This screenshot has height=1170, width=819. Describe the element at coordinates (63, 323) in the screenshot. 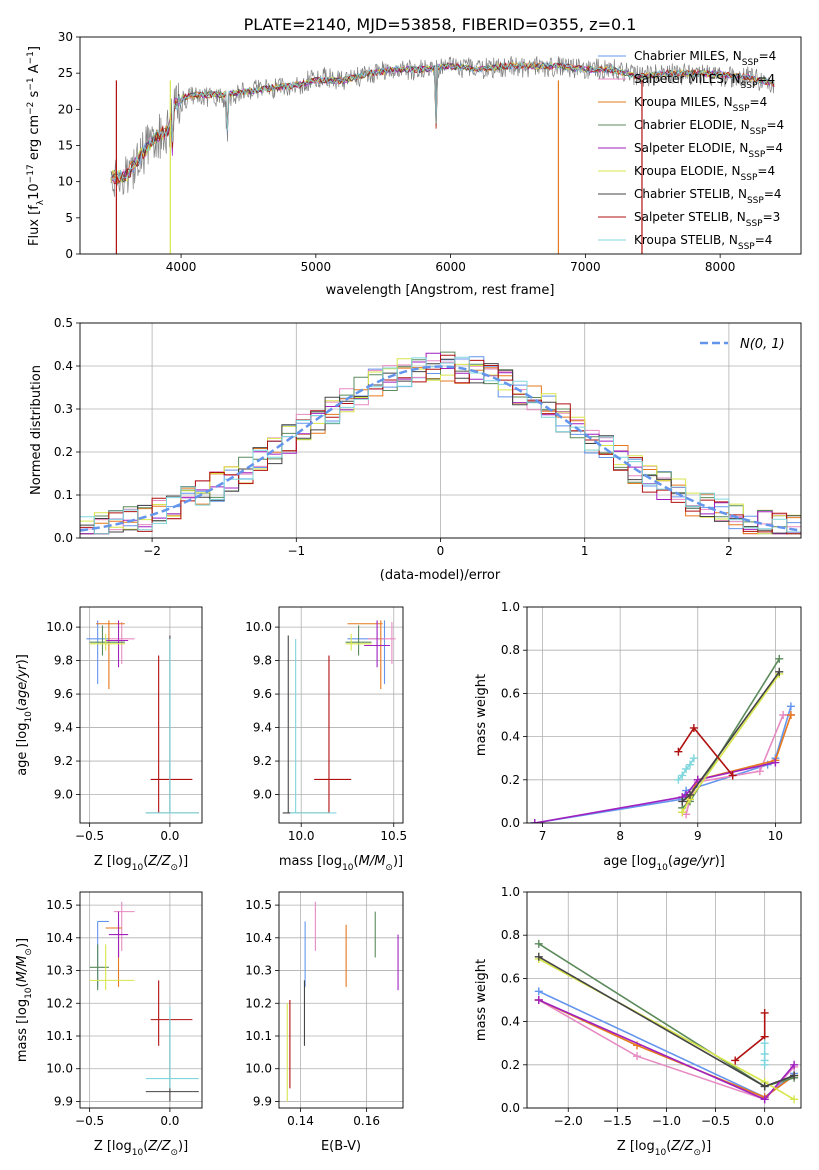

I see `y-tick-label: 0.5` at that location.